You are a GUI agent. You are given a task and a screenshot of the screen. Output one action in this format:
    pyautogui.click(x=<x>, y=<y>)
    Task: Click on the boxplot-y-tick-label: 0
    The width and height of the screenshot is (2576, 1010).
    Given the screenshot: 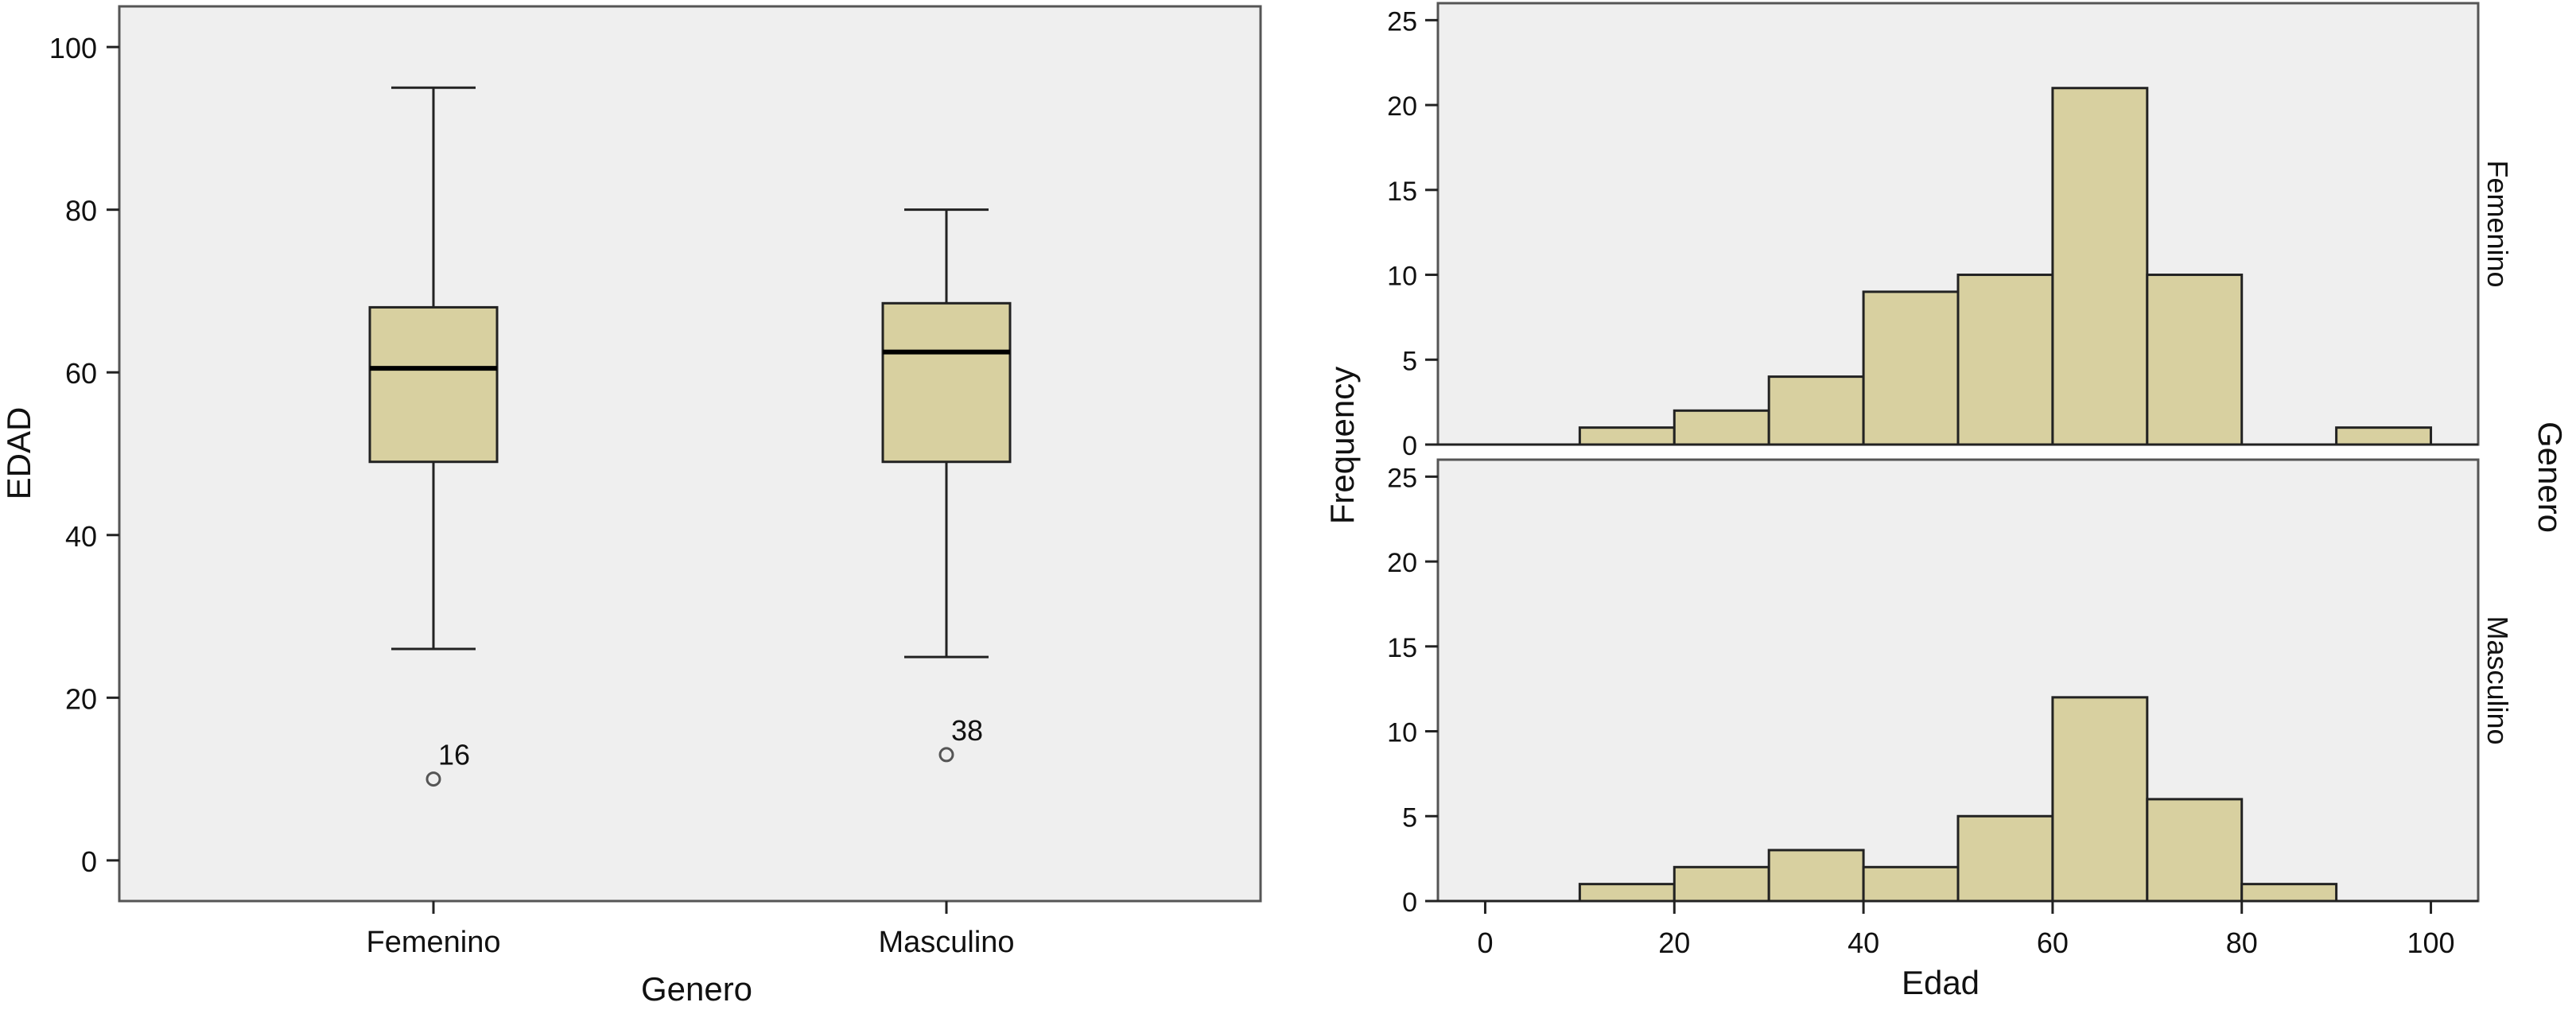 What is the action you would take?
    pyautogui.click(x=89, y=861)
    